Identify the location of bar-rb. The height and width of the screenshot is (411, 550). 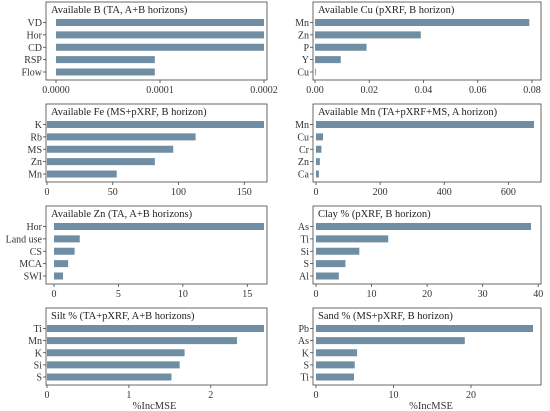
(121, 137).